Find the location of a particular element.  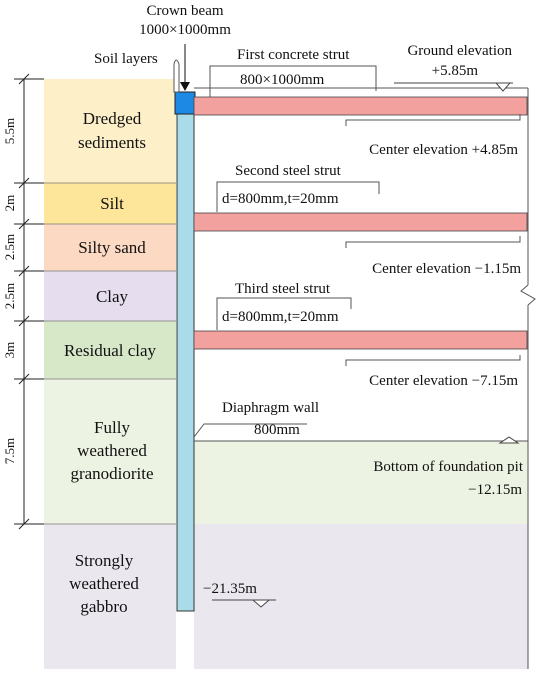

strut-second-size: d=800mm,t=20mm is located at coordinates (280, 199).